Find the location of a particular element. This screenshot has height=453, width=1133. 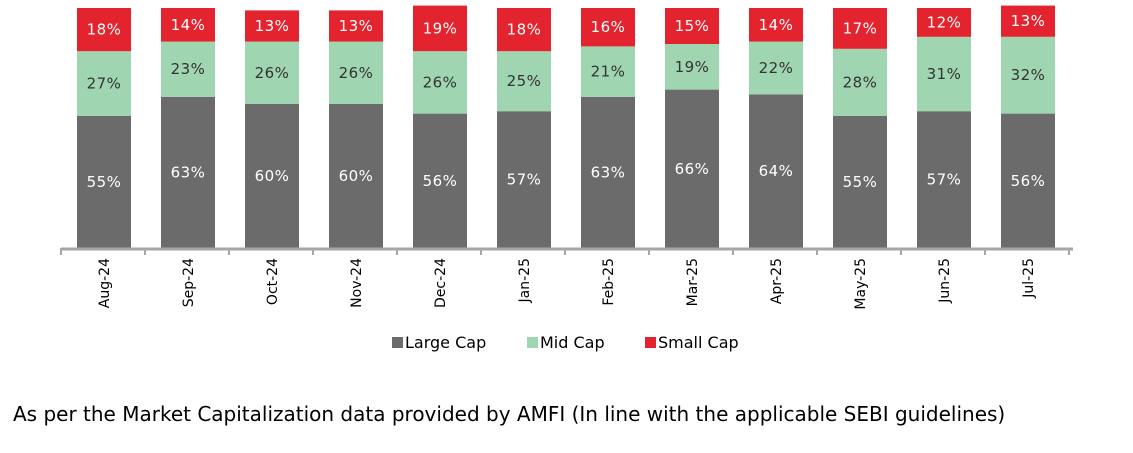

data-label: 32% is located at coordinates (1028, 75).